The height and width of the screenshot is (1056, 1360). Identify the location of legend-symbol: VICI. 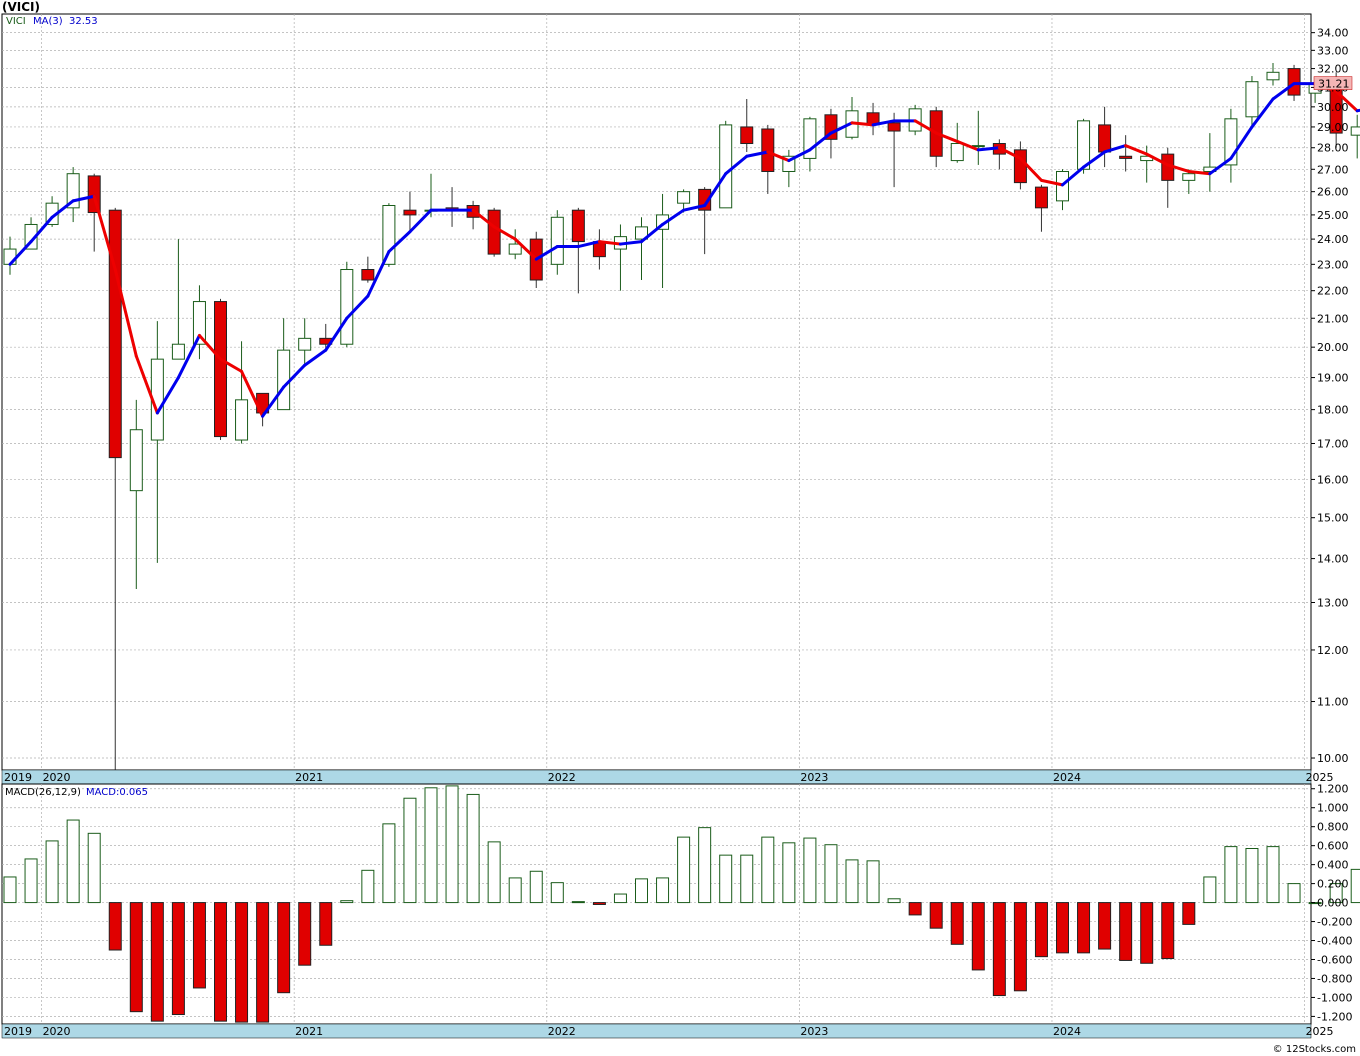
(16, 21).